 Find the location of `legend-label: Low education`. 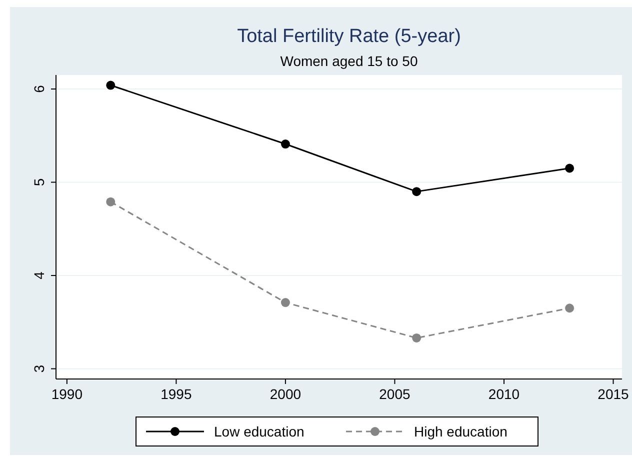

legend-label: Low education is located at coordinates (259, 432).